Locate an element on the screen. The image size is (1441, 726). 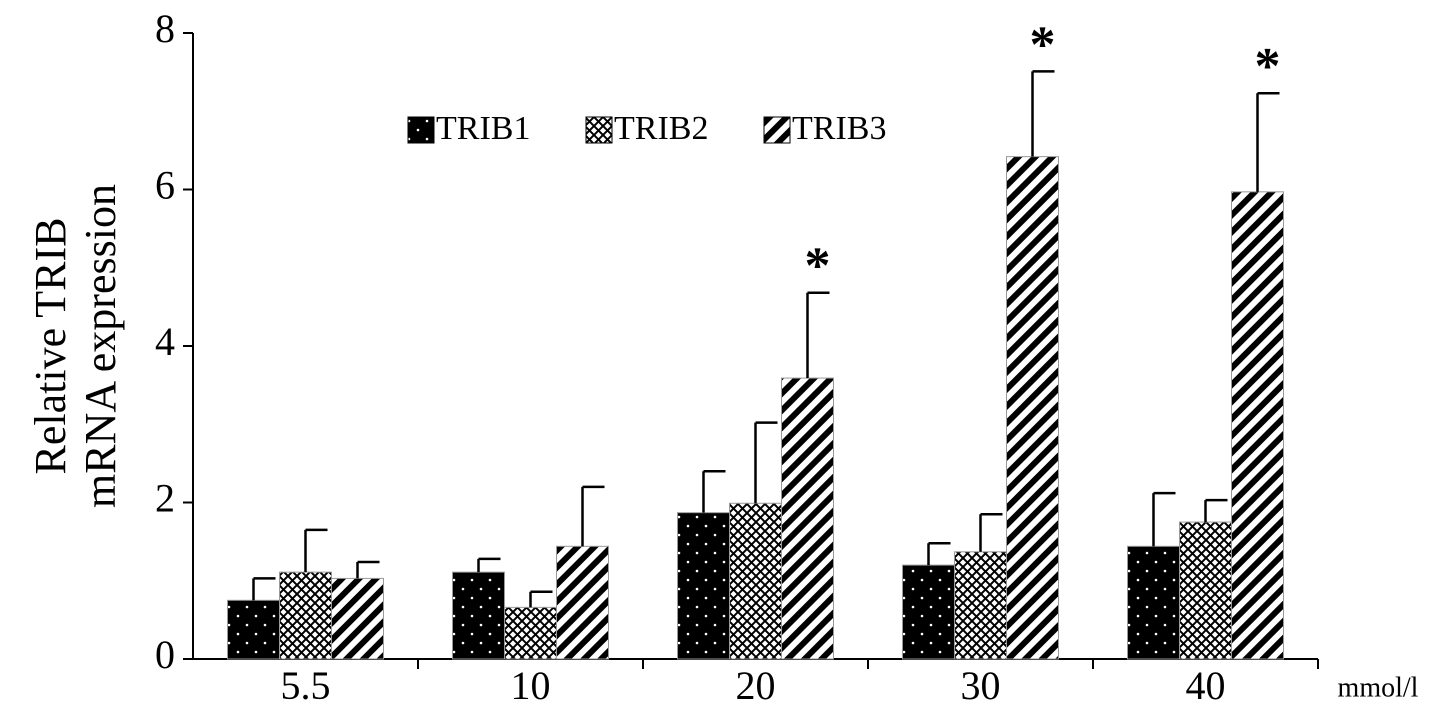
y-axis-title: Relative TRIB mRNA expression is located at coordinates (75, 346).